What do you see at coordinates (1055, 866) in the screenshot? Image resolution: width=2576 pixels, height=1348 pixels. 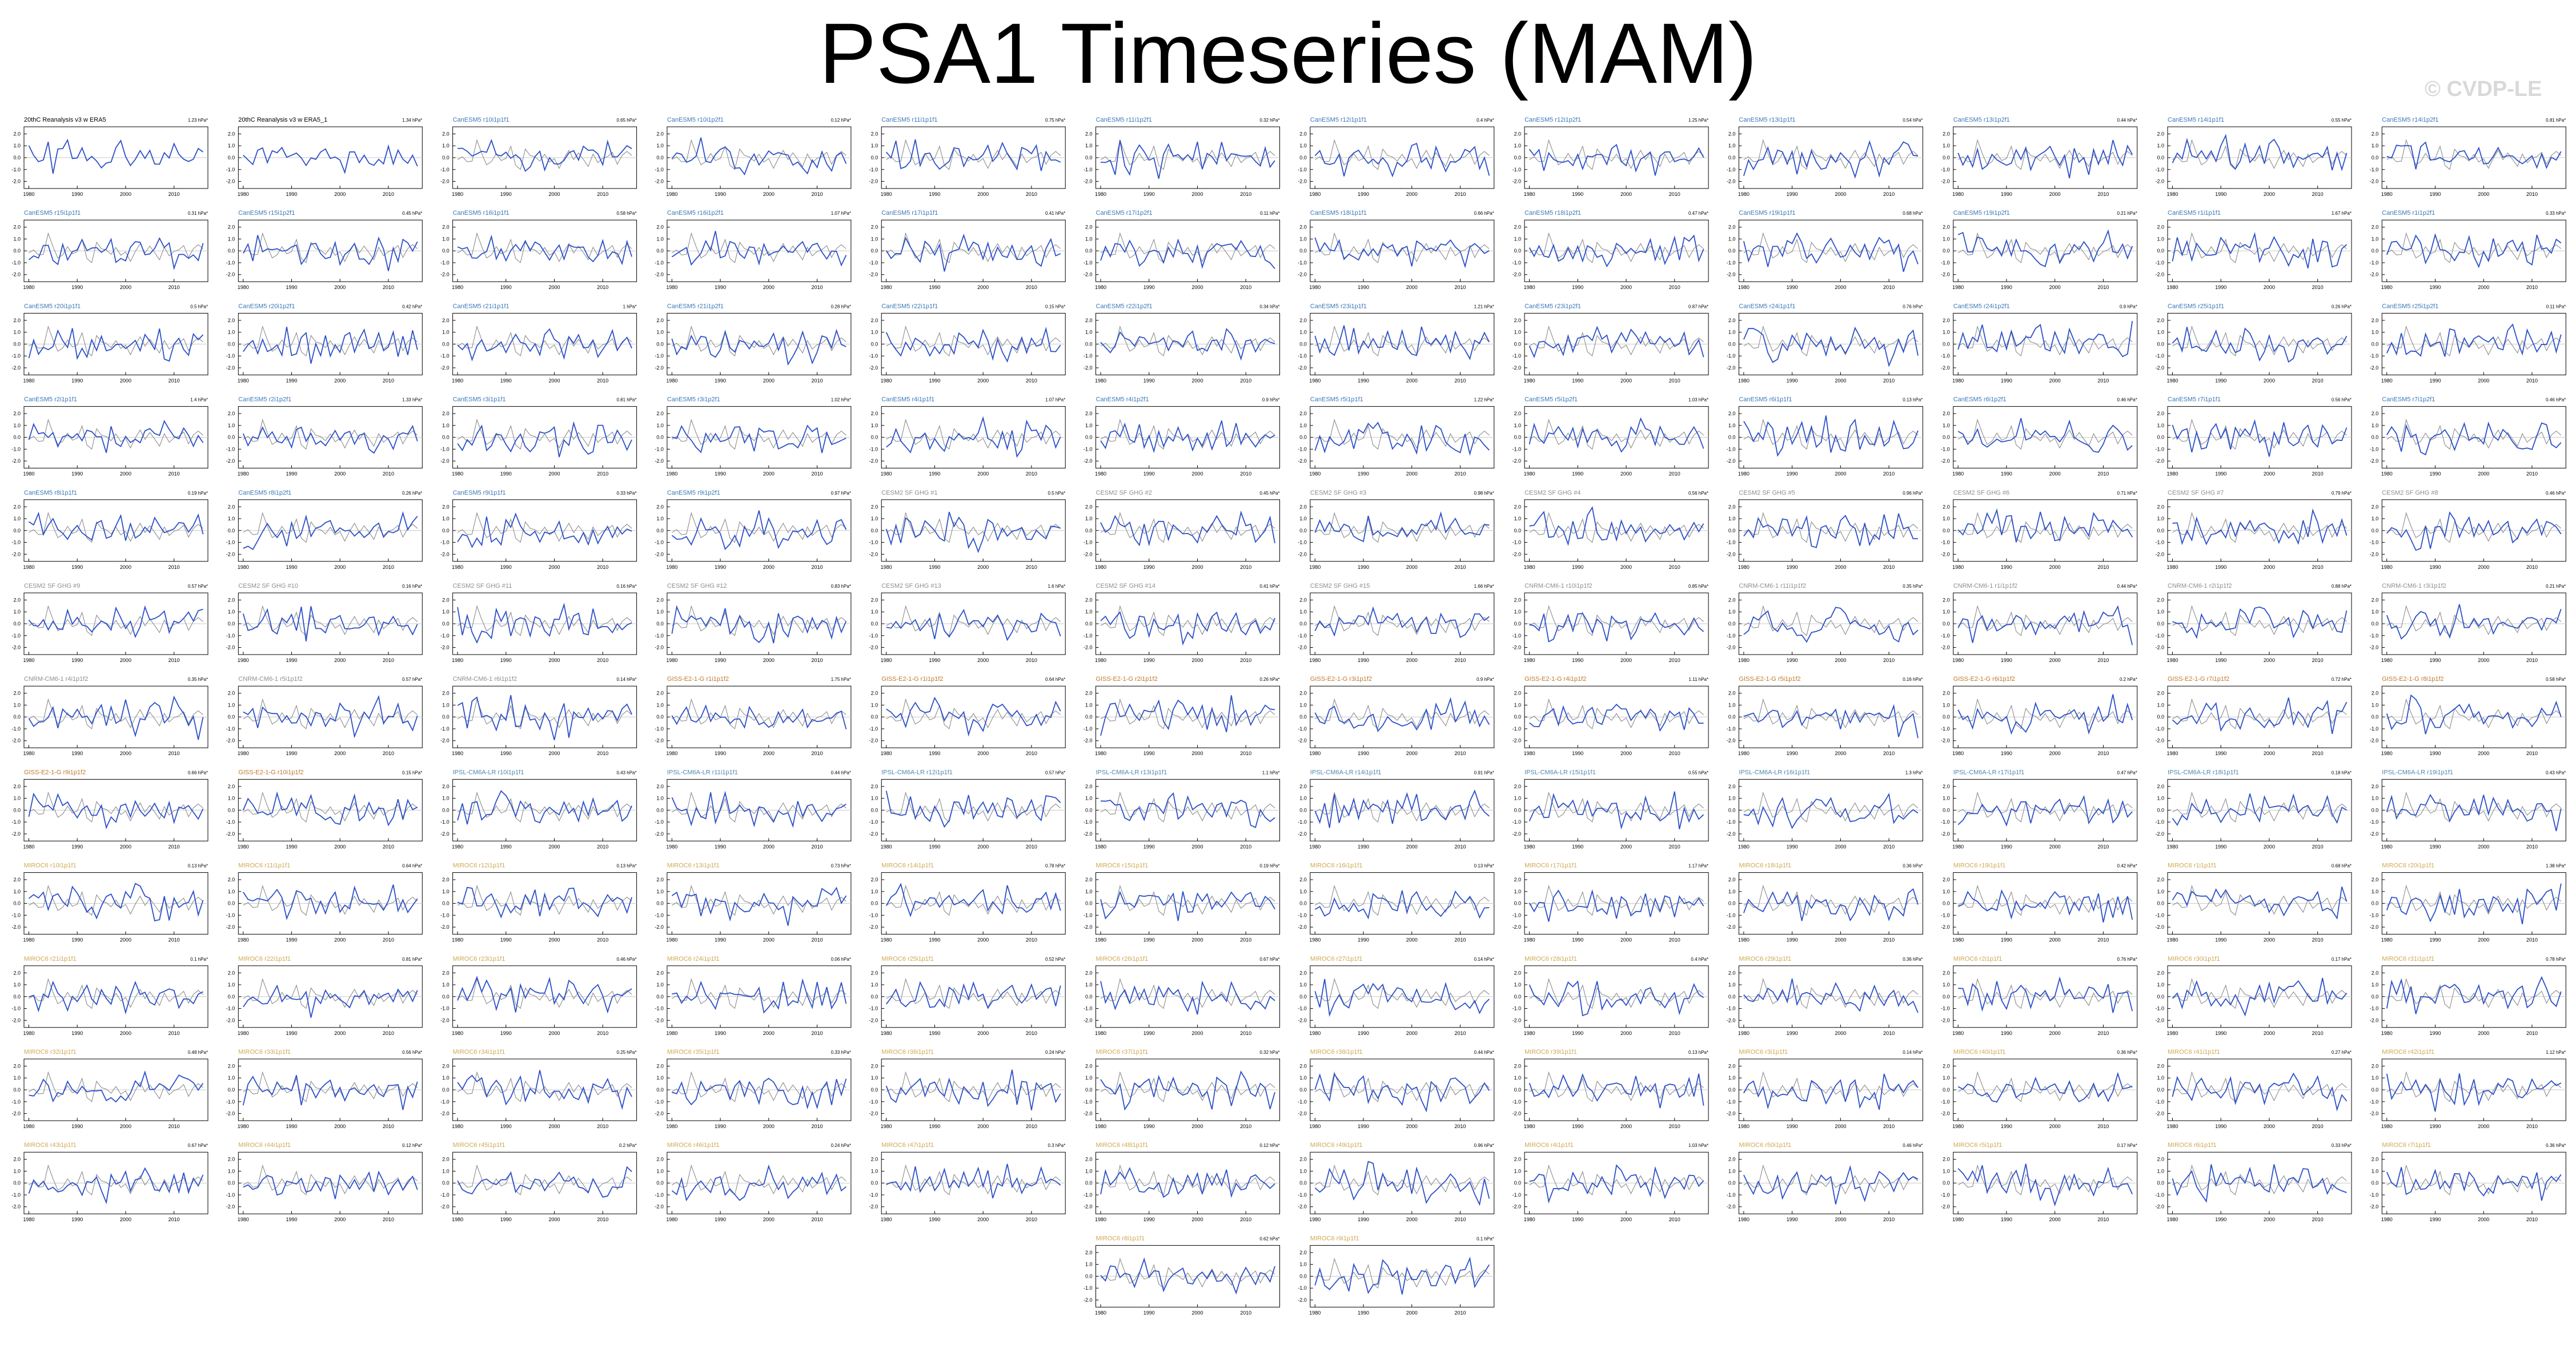 I see `panel-trend: 0.78 hPa*` at bounding box center [1055, 866].